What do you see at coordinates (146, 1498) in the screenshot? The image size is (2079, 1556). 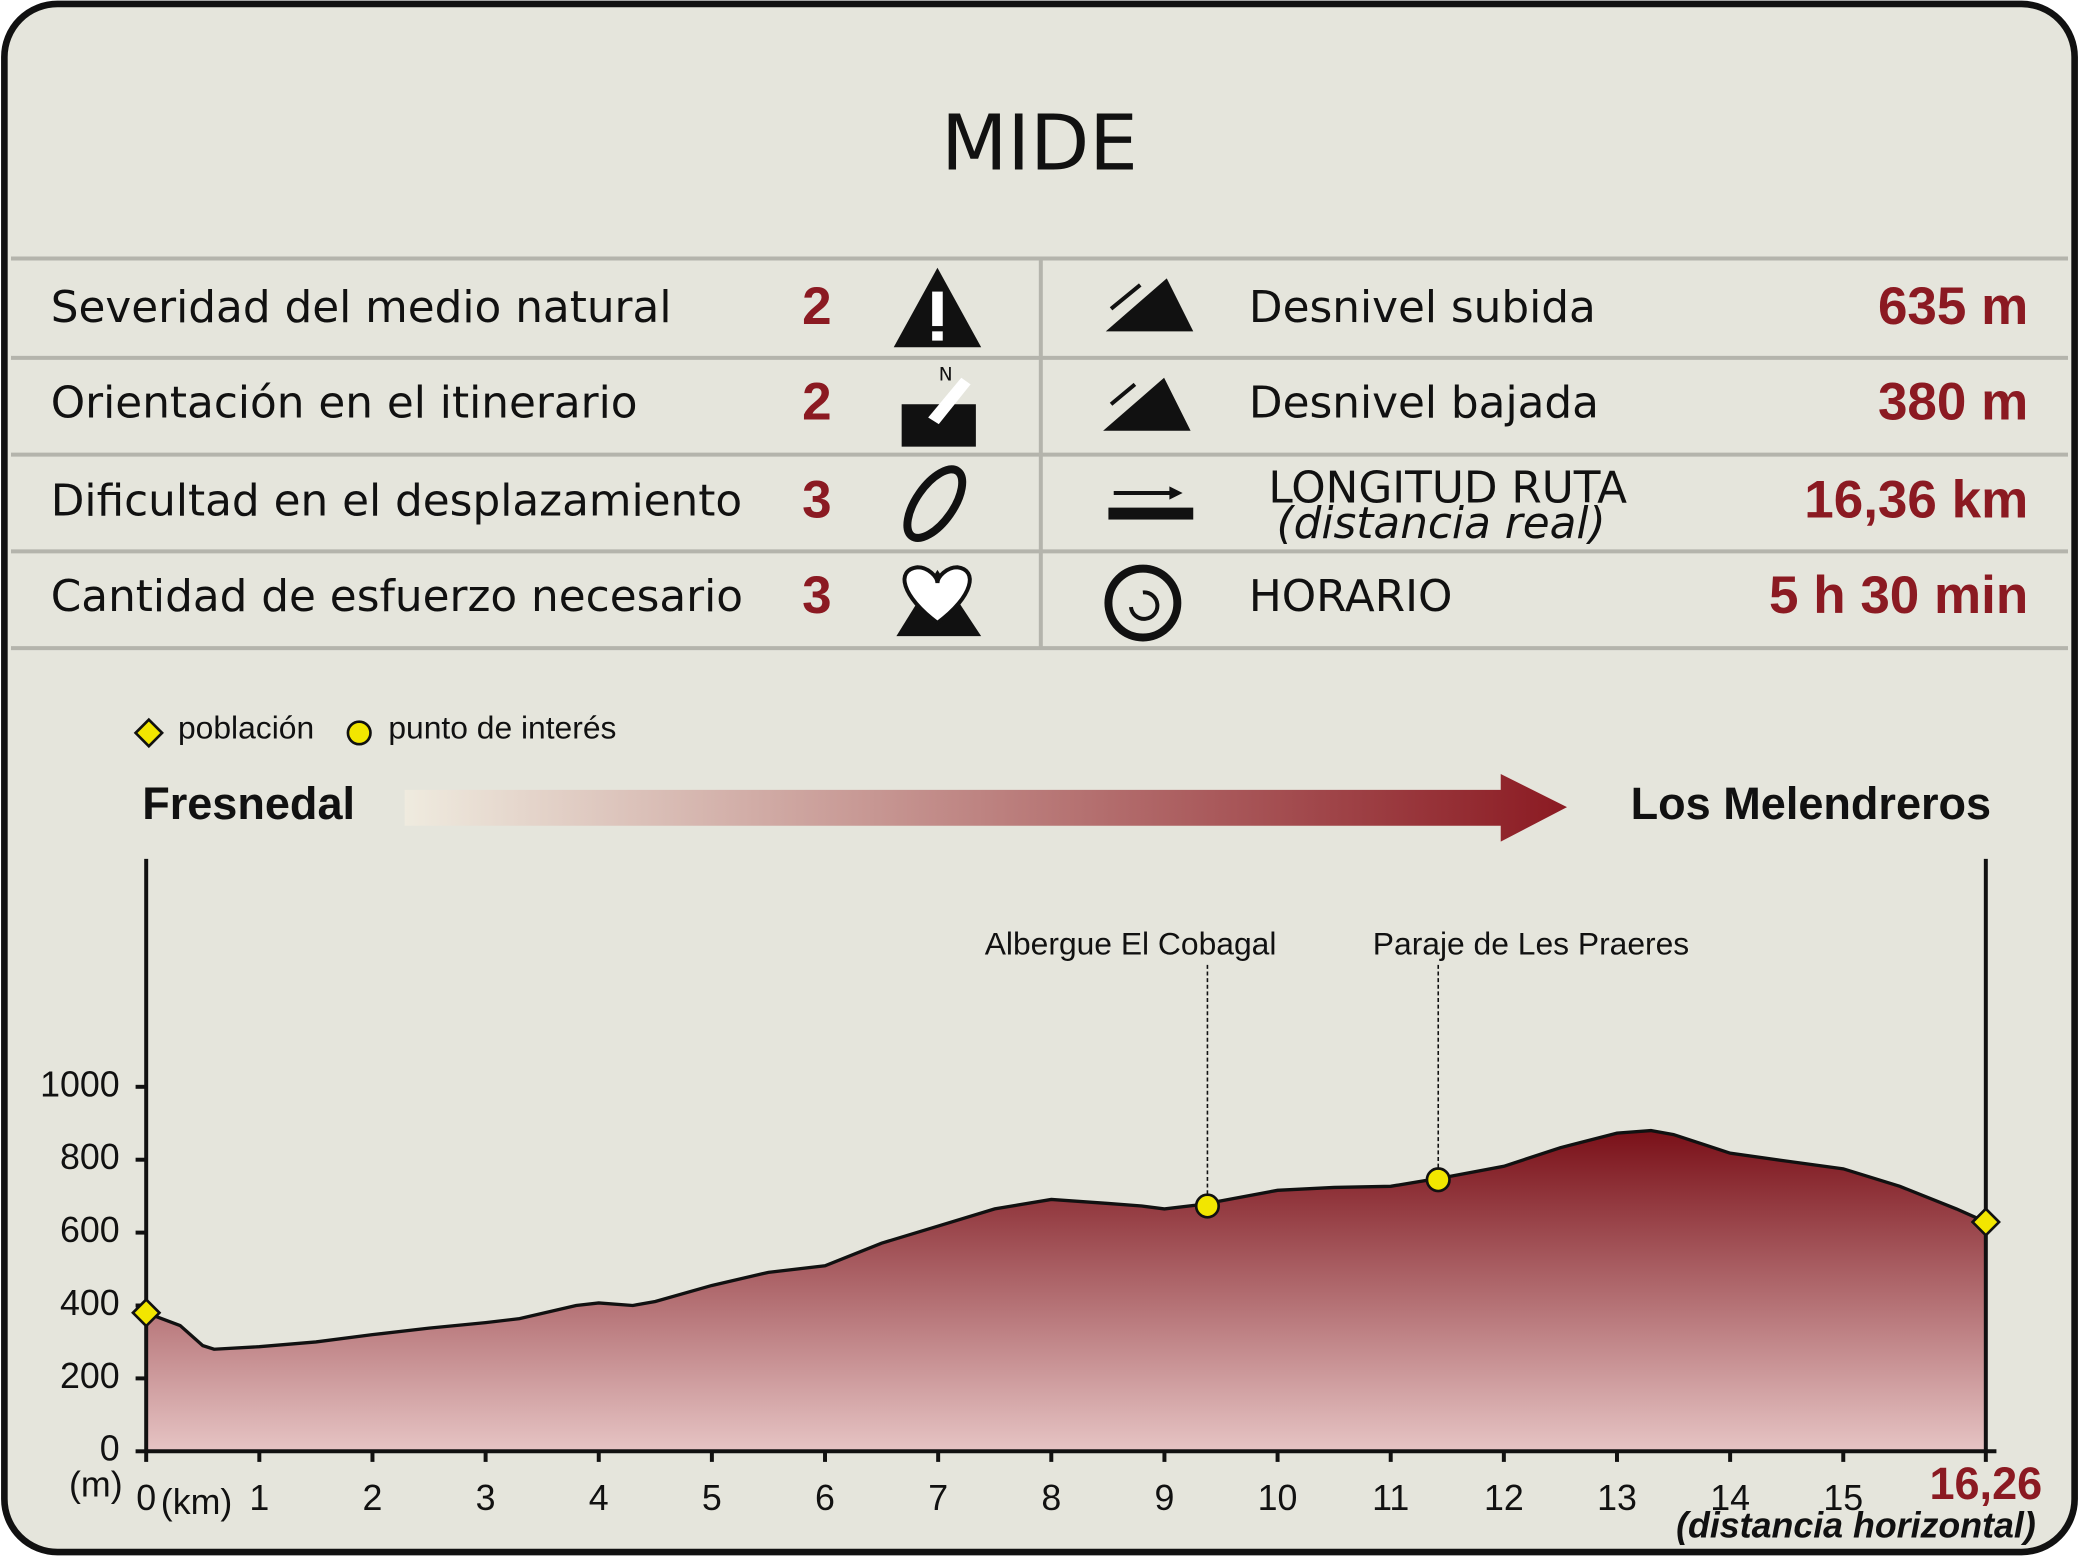 I see `x-tick-label: 0` at bounding box center [146, 1498].